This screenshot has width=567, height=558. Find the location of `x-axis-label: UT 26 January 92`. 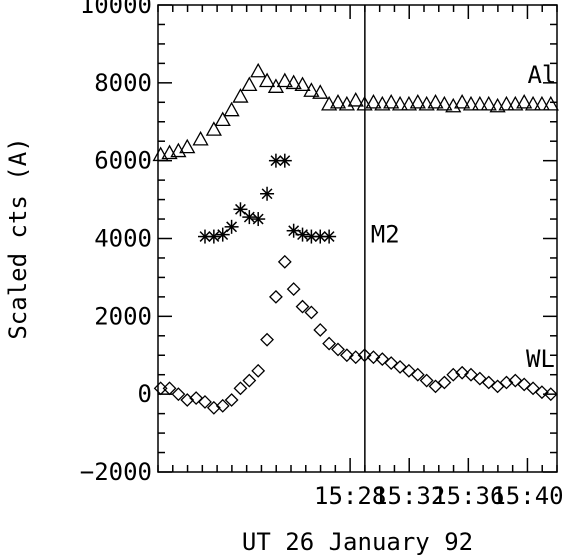

x-axis-label: UT 26 January 92 is located at coordinates (357, 542).